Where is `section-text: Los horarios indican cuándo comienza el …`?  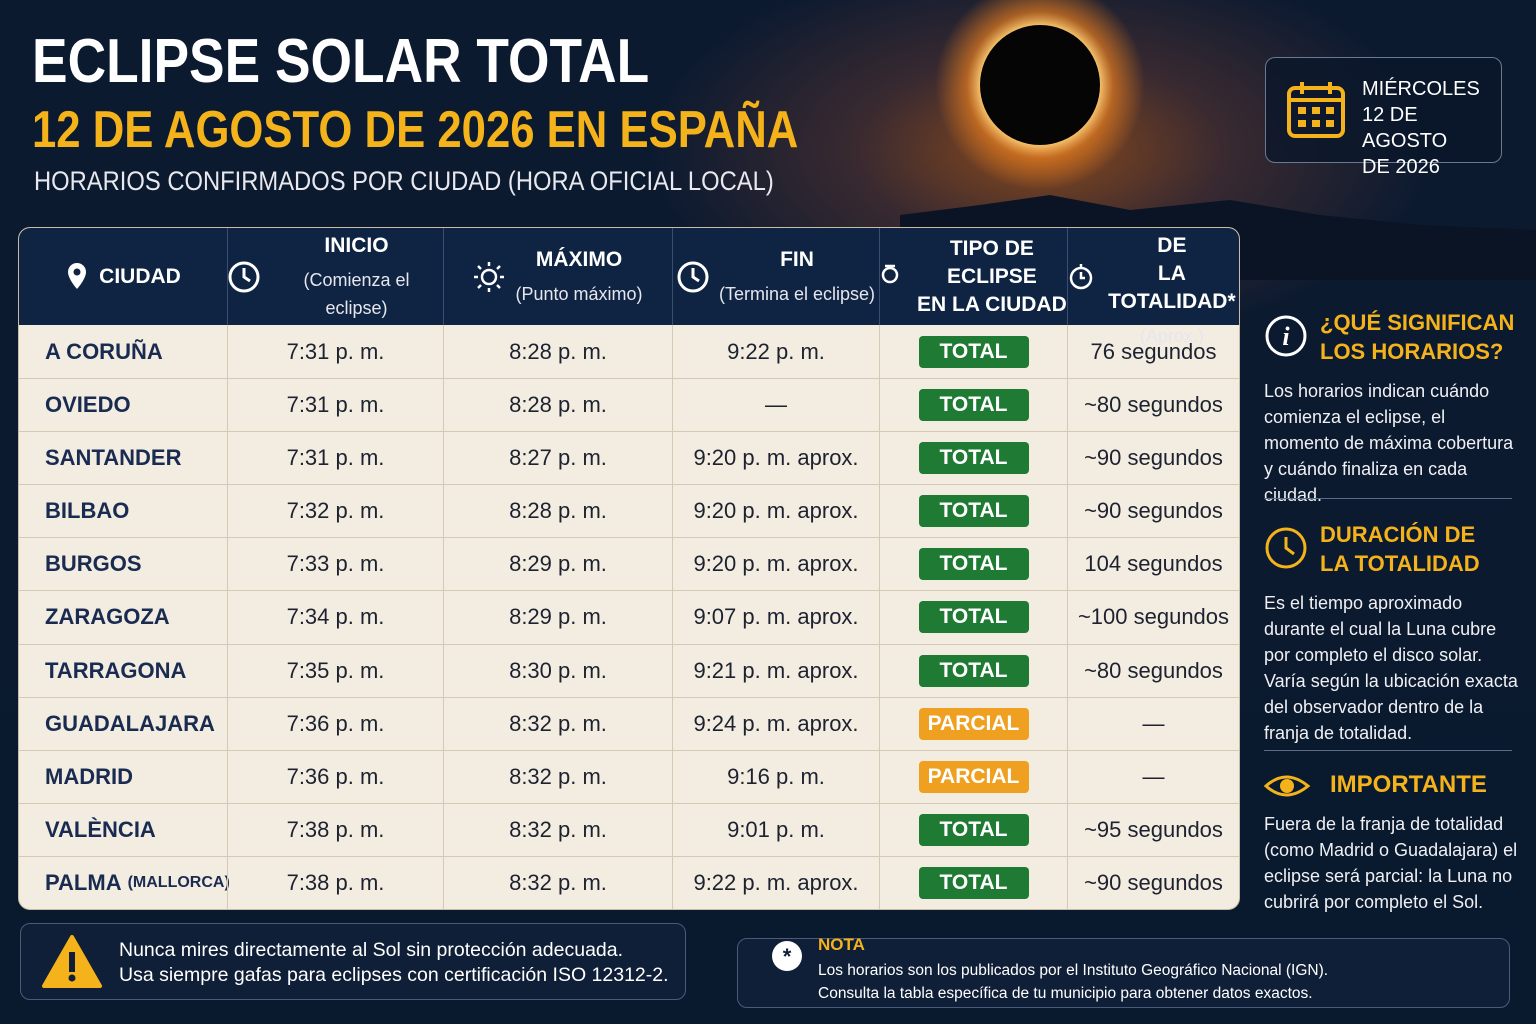
section-text: Los horarios indican cuándo comienza el … is located at coordinates (1389, 443).